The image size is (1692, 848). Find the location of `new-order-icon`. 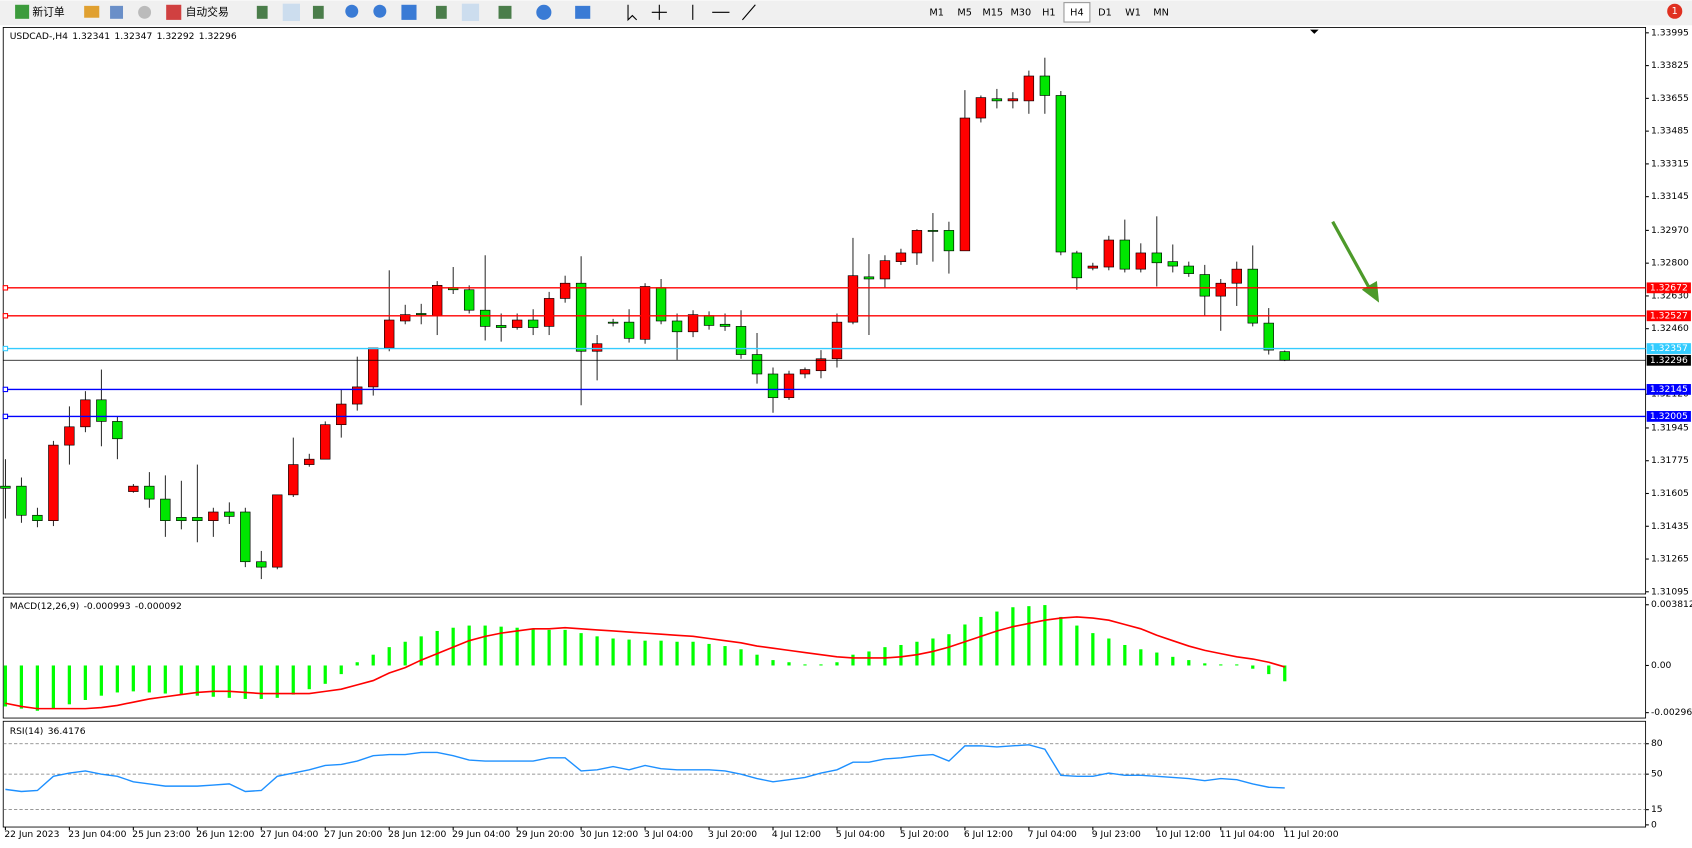

new-order-icon is located at coordinates (22, 11).